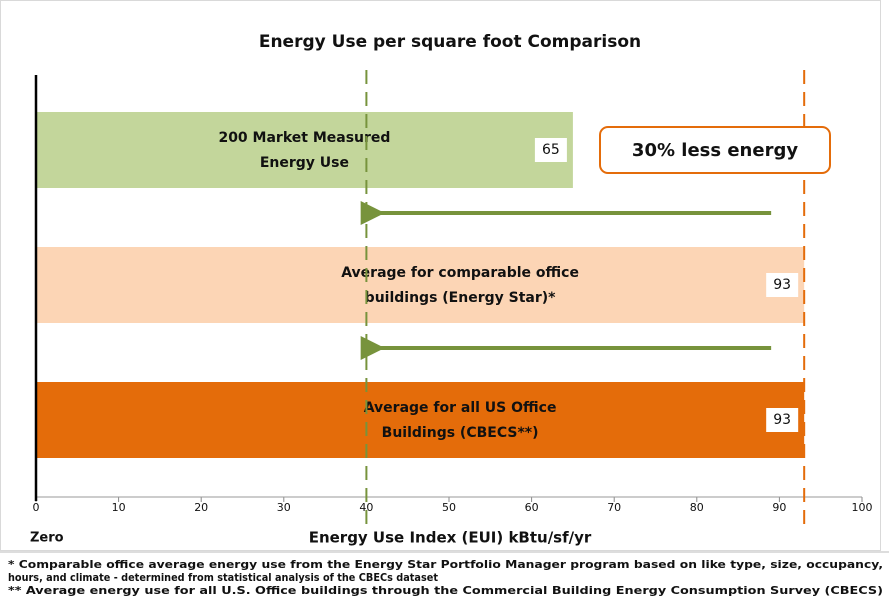  What do you see at coordinates (304, 138) in the screenshot?
I see `bar-label: 200 Market Measured` at bounding box center [304, 138].